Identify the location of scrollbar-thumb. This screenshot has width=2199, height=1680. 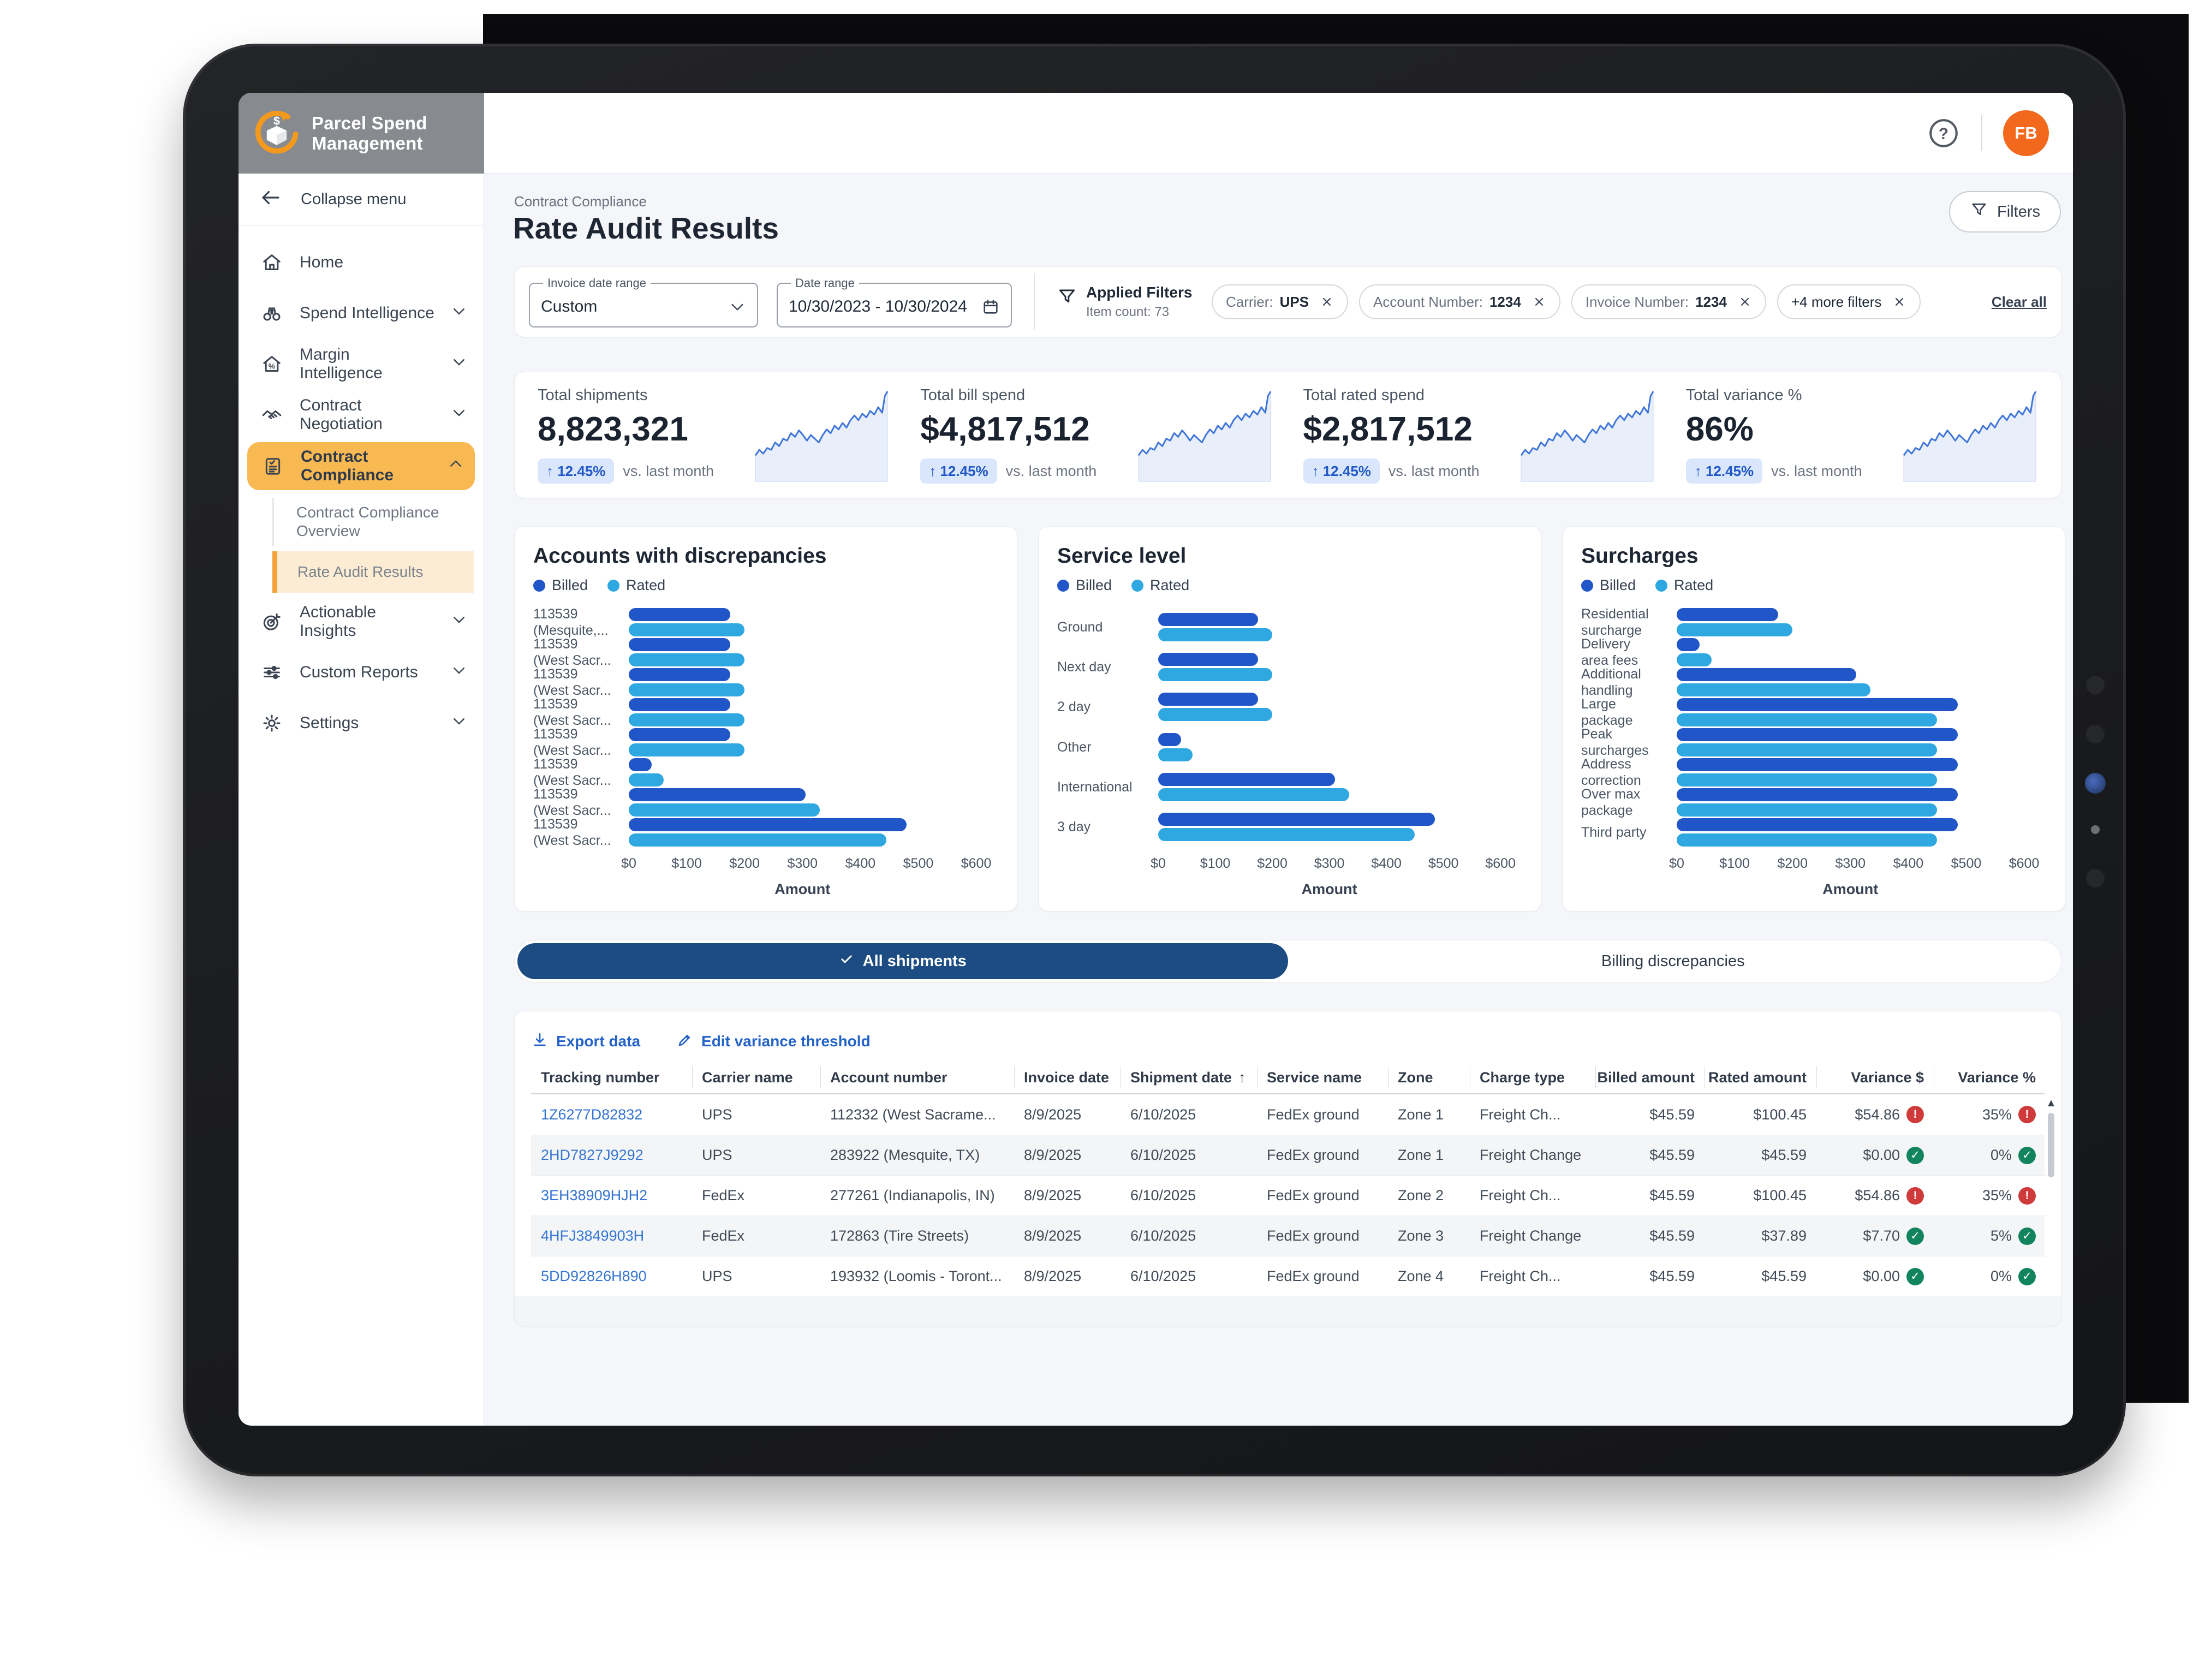
(2051, 1145).